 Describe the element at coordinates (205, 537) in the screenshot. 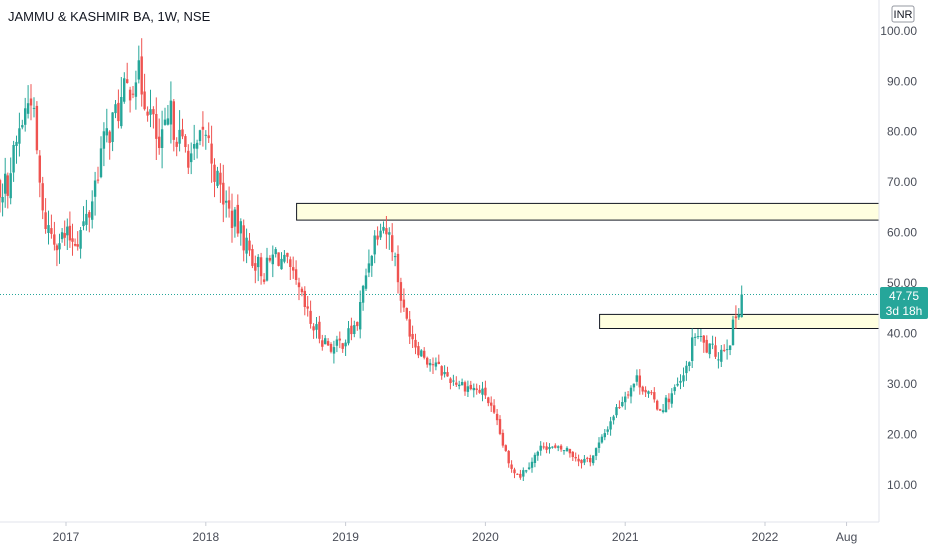

I see `x-tick-label: 2018` at that location.